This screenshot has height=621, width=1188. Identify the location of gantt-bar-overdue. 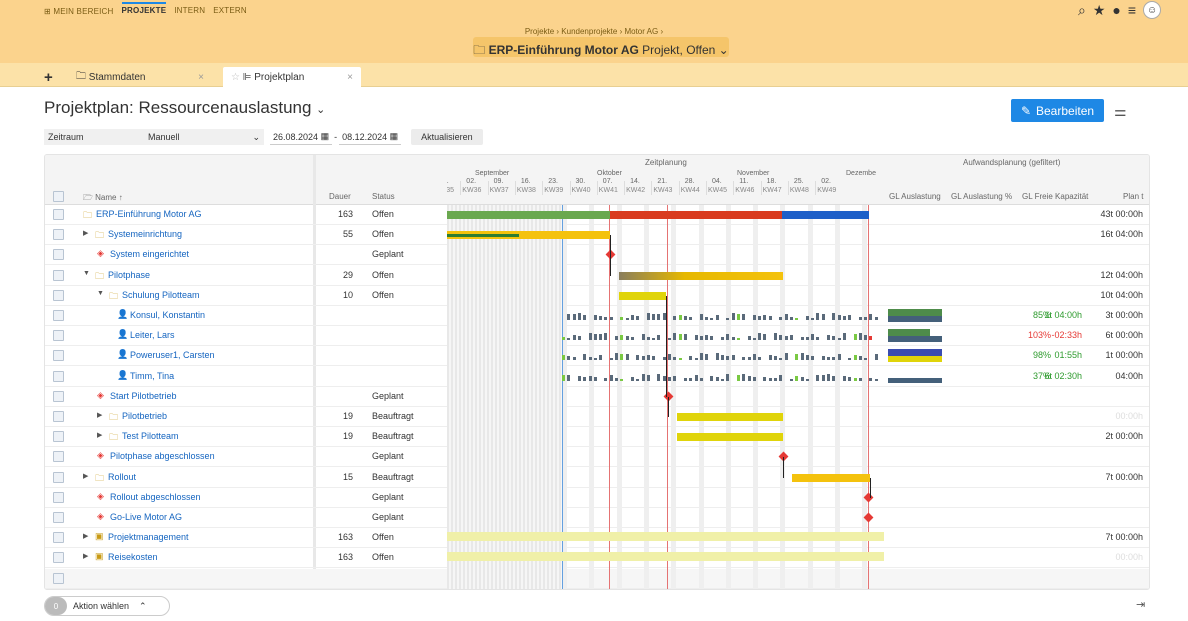
(696, 215).